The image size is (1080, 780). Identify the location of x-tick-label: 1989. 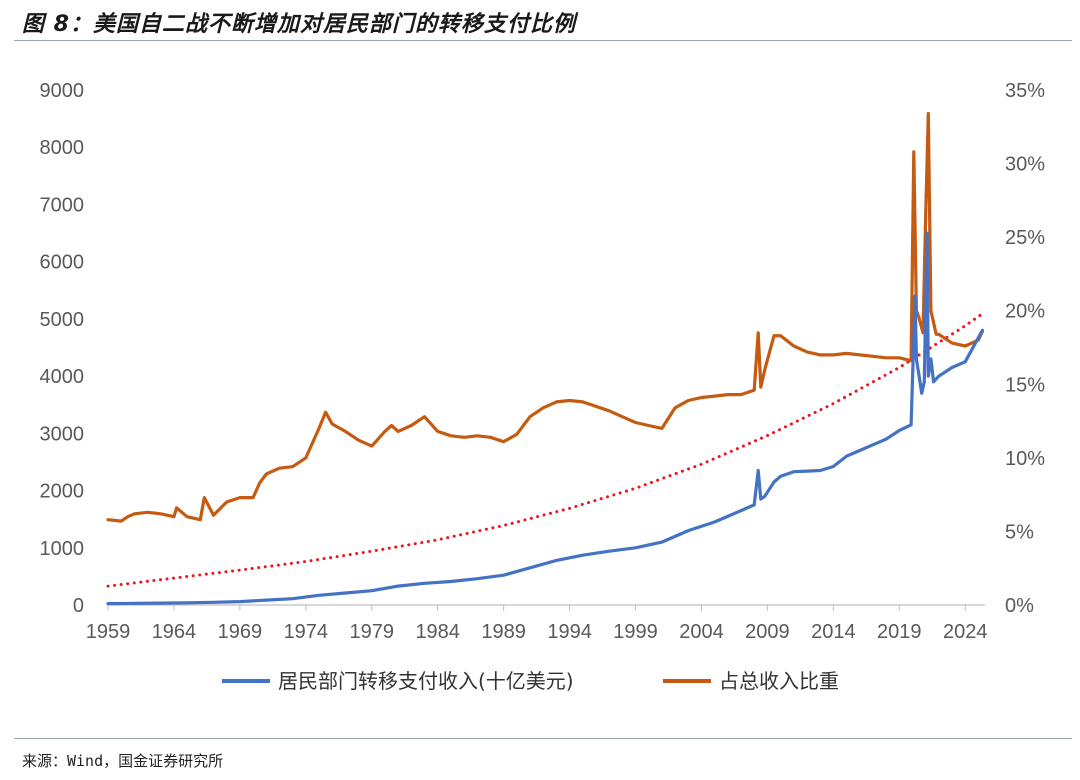
(503, 632).